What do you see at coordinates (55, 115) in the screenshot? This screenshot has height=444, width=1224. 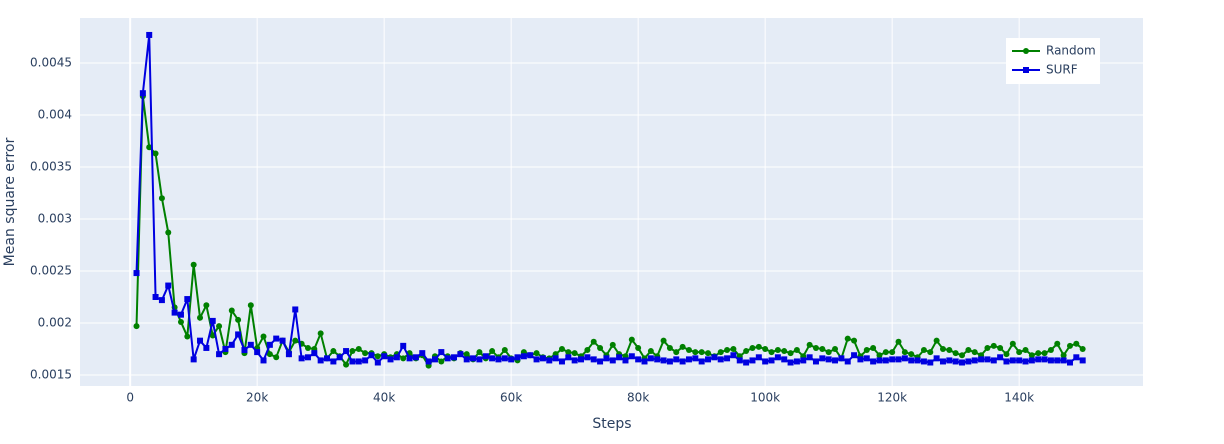 I see `y-tick-label: 0.004` at bounding box center [55, 115].